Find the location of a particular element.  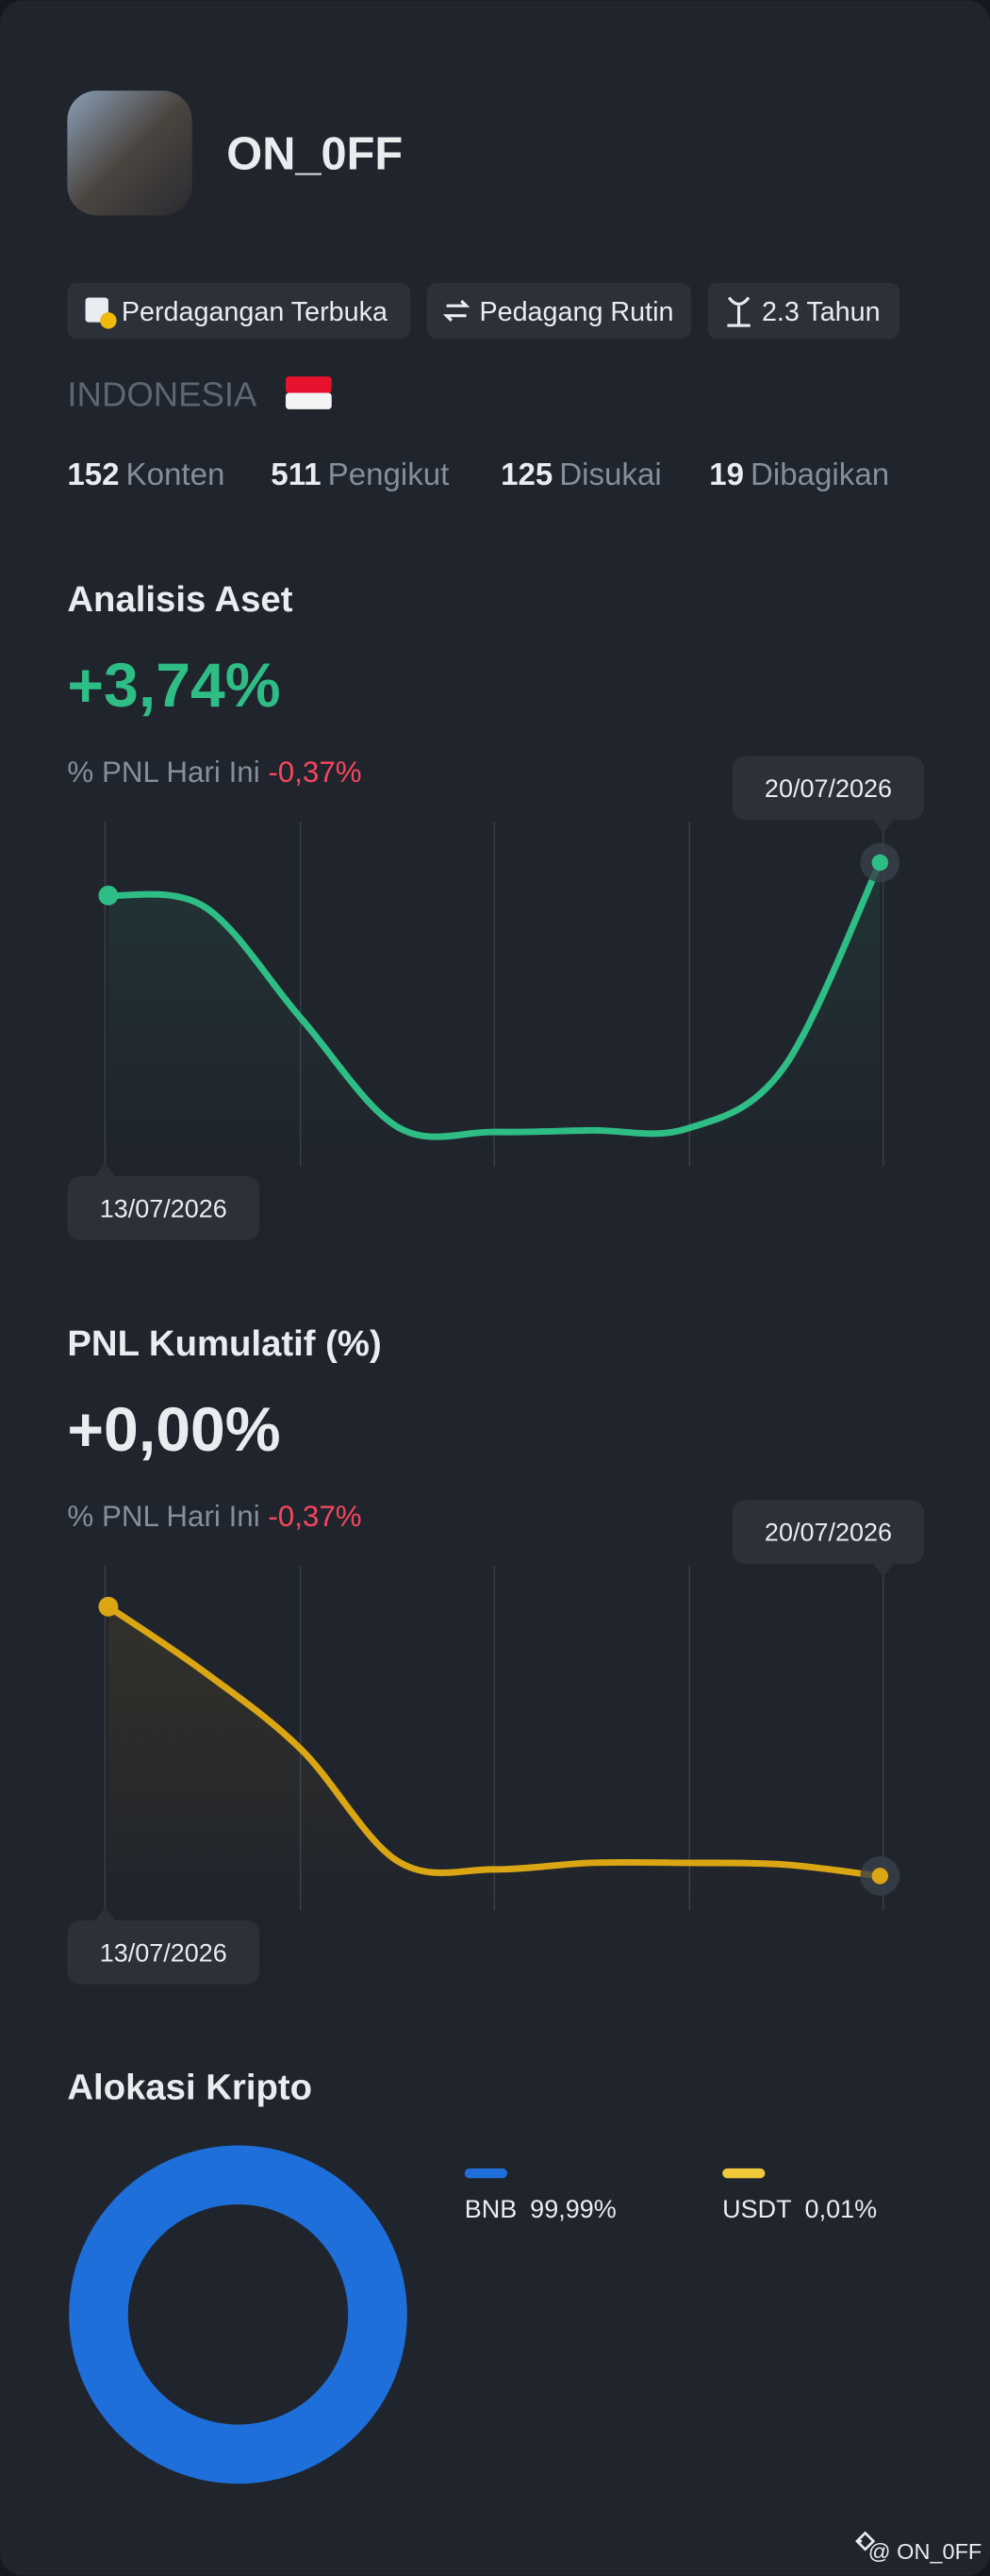

badge-text: Pedagang Rutin is located at coordinates (576, 312).